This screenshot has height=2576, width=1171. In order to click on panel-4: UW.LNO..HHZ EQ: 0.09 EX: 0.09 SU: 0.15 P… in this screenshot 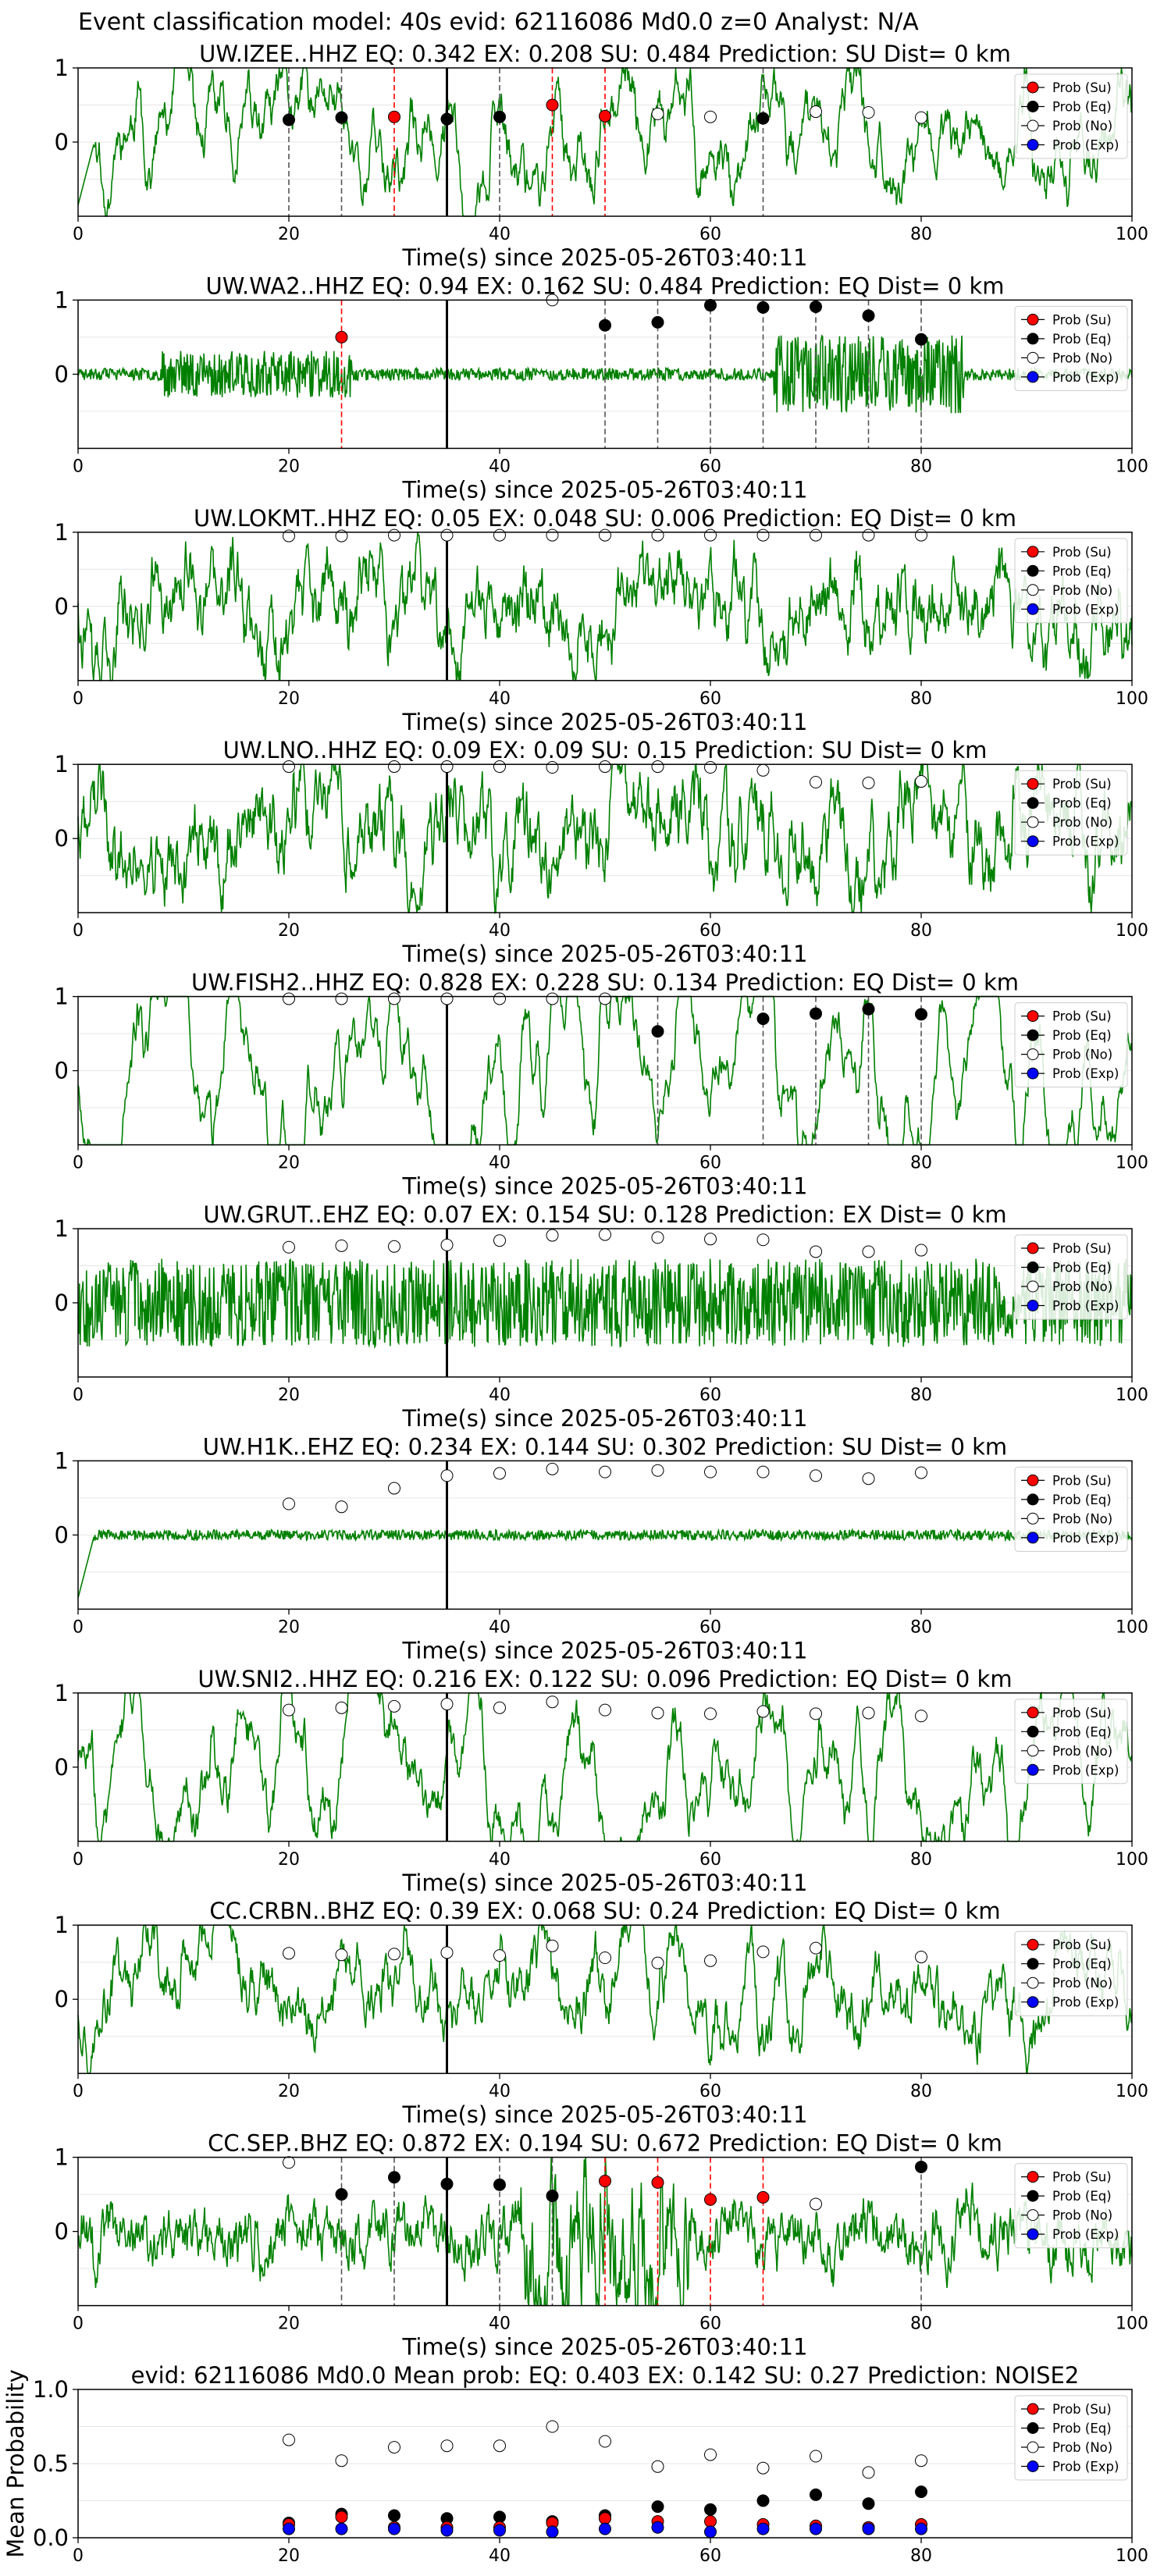, I will do `click(601, 852)`.